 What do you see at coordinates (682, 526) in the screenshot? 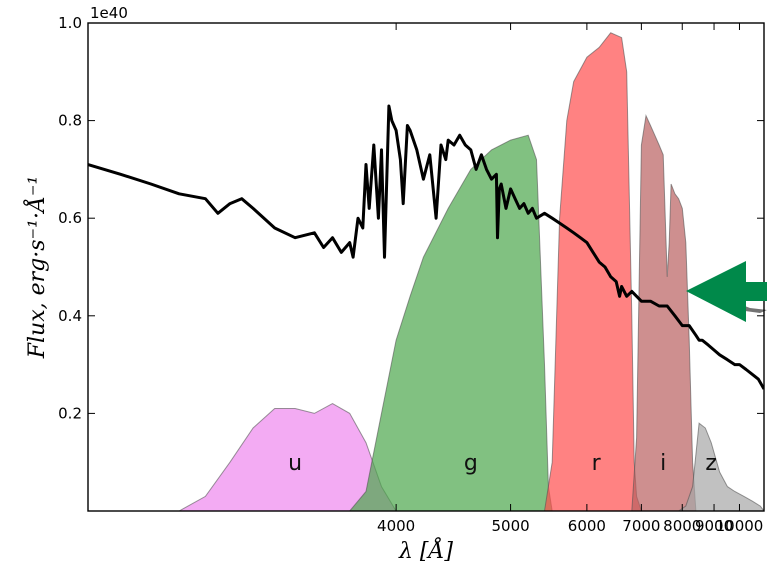
I see `x-tick-label: 8000` at bounding box center [682, 526].